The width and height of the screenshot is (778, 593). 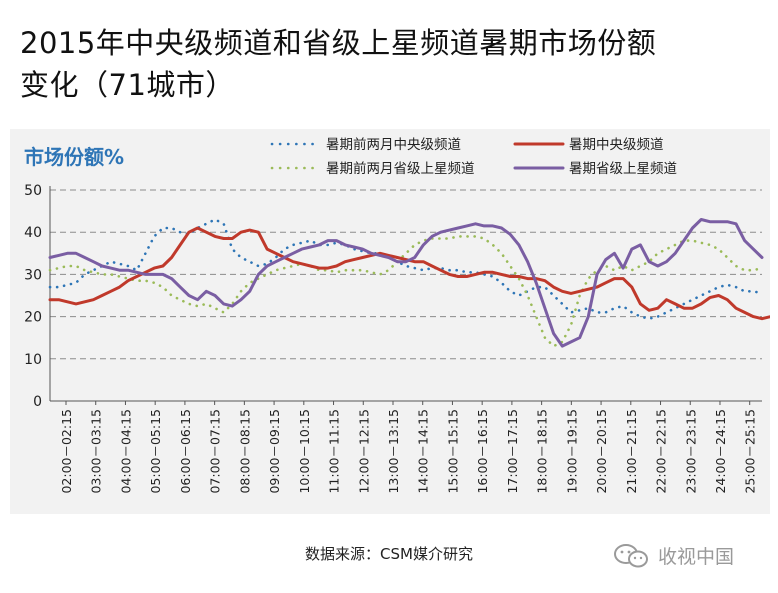 What do you see at coordinates (400, 168) in the screenshot?
I see `legend-label: 暑期前两月省级上星频道` at bounding box center [400, 168].